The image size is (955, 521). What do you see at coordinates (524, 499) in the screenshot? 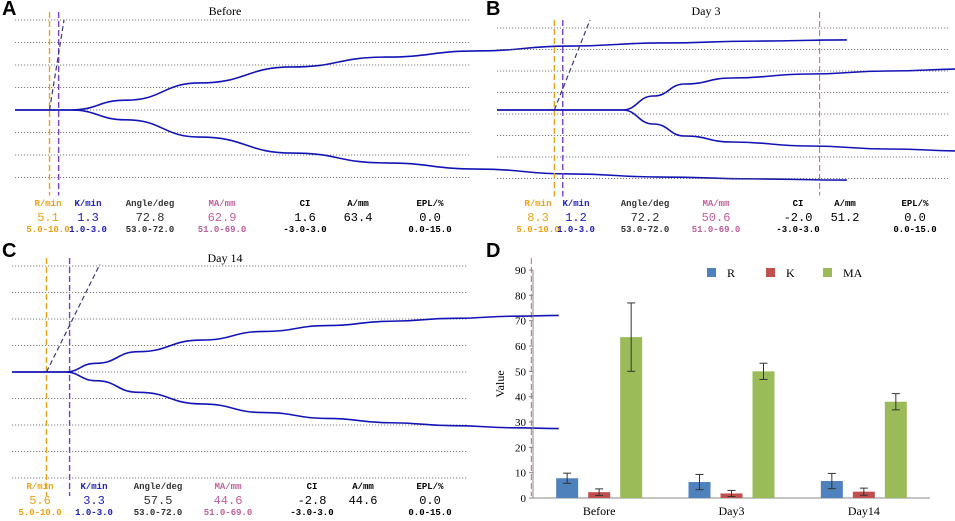
I see `y-tick-label: 0` at bounding box center [524, 499].